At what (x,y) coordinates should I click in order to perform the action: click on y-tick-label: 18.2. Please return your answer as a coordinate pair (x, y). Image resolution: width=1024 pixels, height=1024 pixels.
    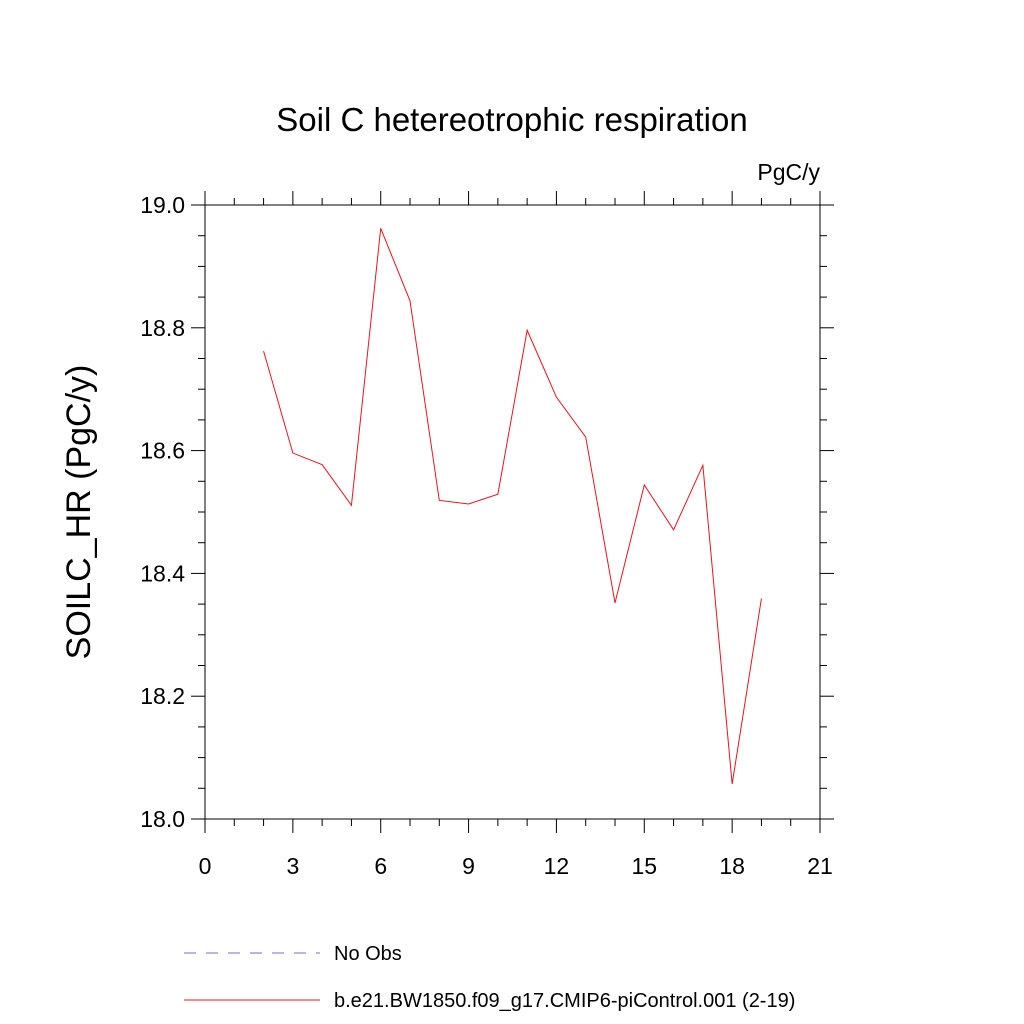
    Looking at the image, I should click on (162, 696).